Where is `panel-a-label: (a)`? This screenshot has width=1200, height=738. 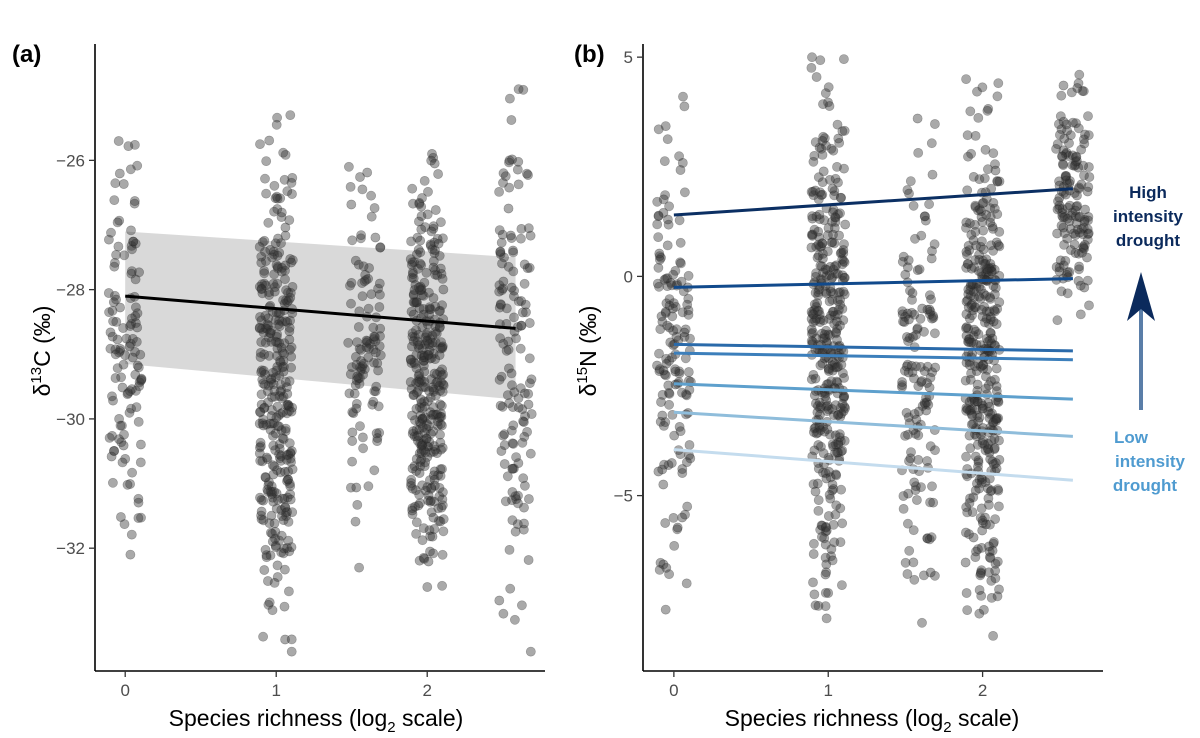 panel-a-label: (a) is located at coordinates (26, 54).